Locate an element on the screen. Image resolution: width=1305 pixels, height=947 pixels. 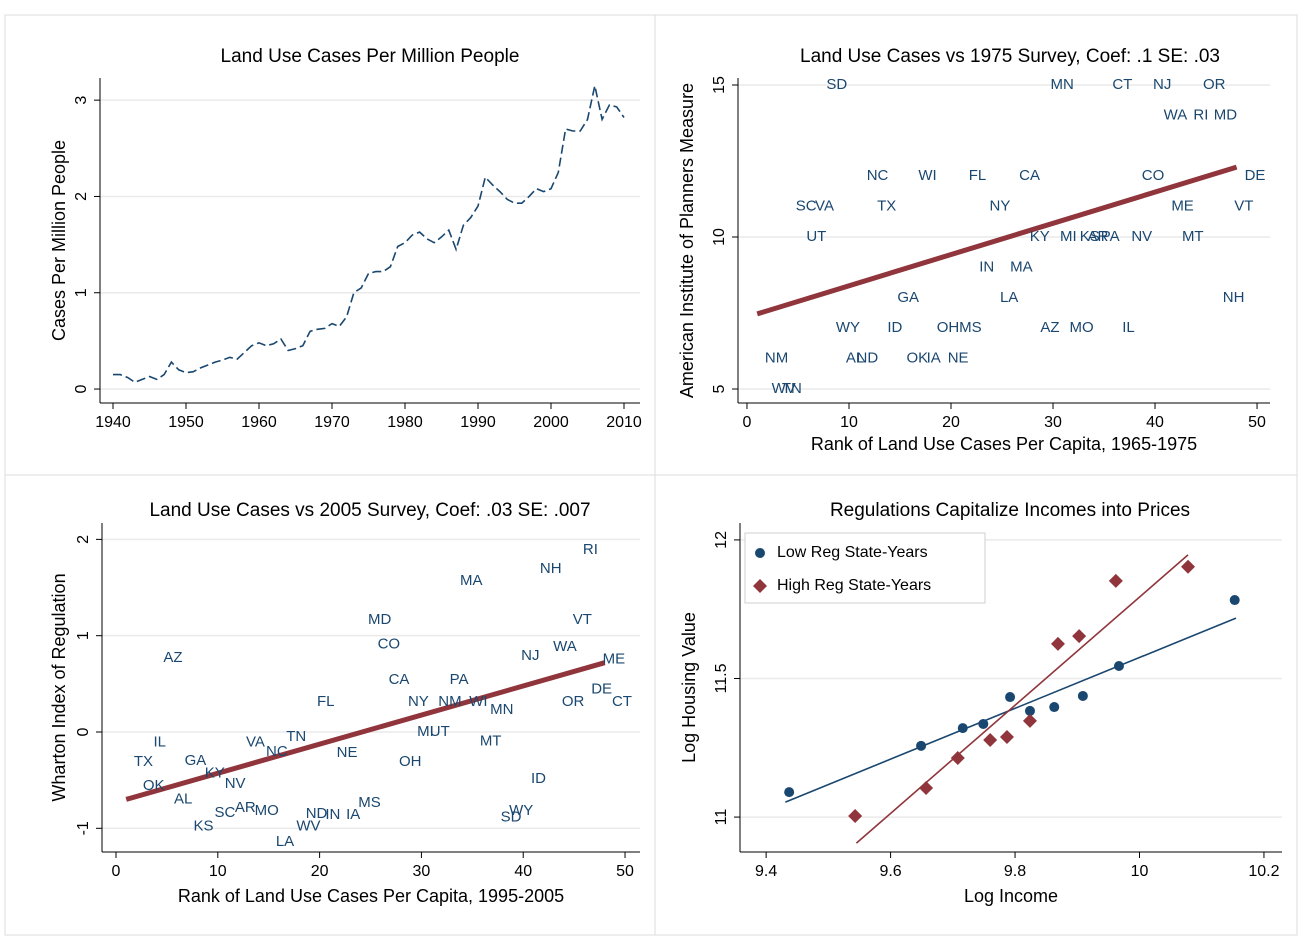
y-tick-label: 11.5 is located at coordinates (721, 678).